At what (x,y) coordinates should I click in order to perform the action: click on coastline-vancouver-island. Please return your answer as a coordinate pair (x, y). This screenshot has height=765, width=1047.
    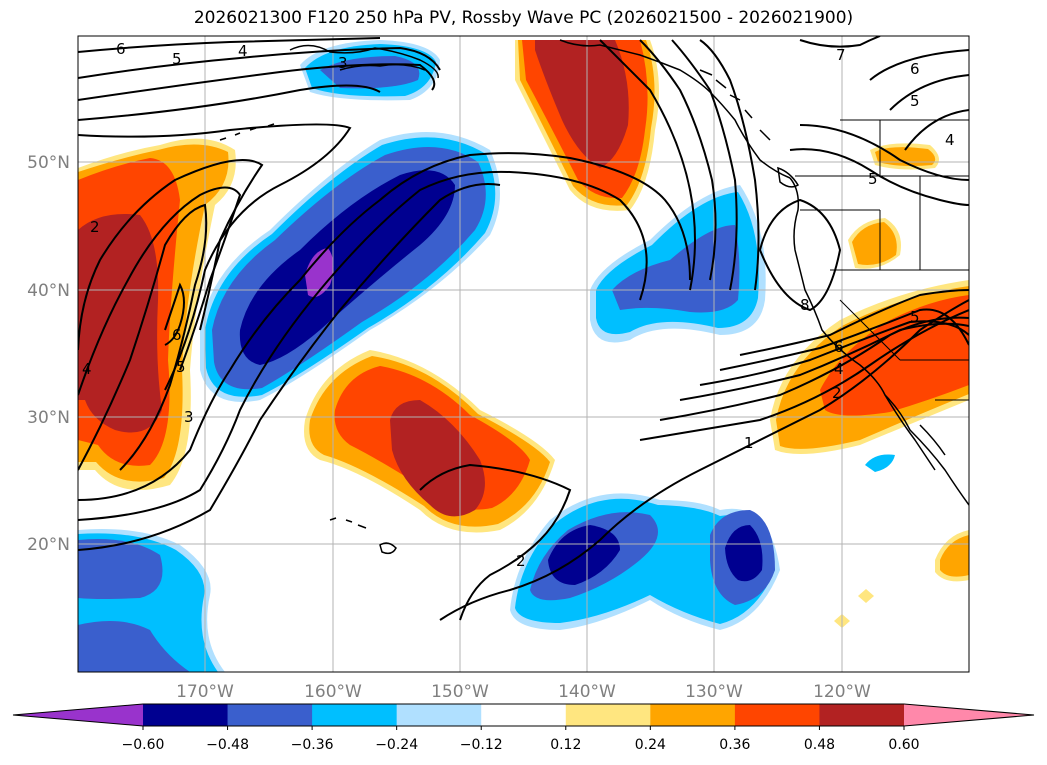
    Looking at the image, I should click on (788, 177).